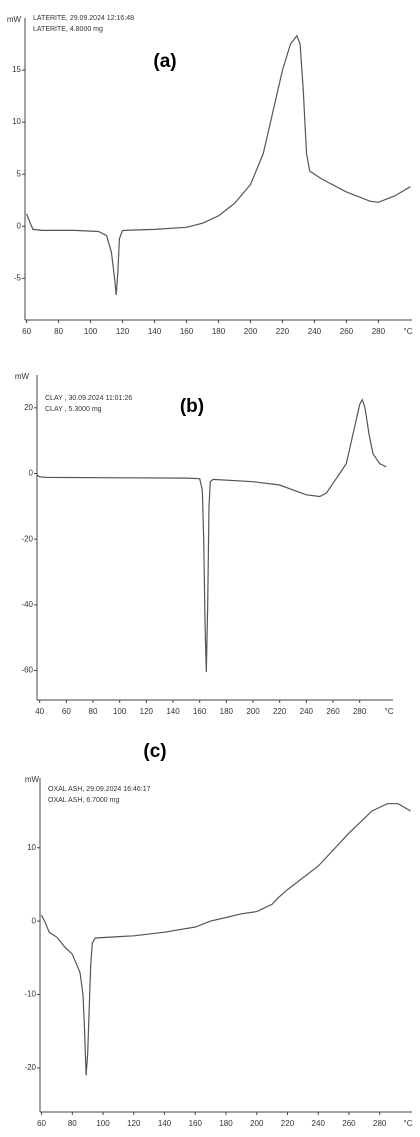  Describe the element at coordinates (99, 789) in the screenshot. I see `annotation: OXAL ASH, 29.09.2024 16:46:17` at that location.